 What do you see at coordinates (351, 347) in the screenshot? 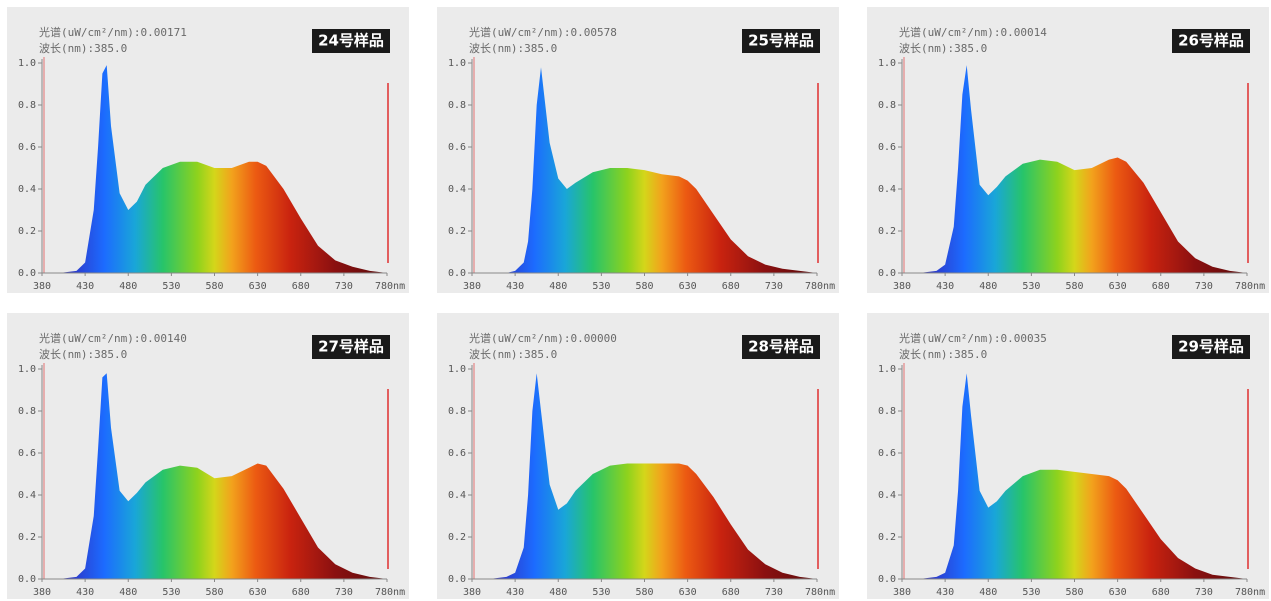
I see `sample-title: 27号样品` at bounding box center [351, 347].